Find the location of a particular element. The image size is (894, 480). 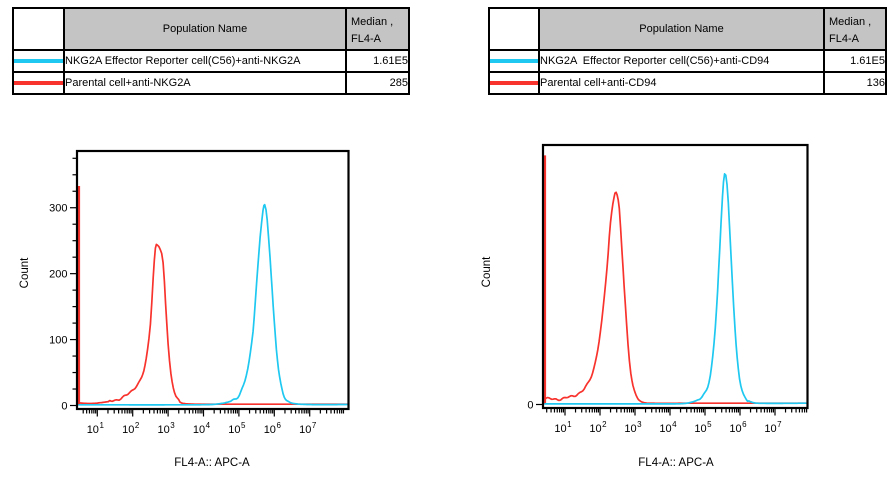

y-tick-label: 300 is located at coordinates (58, 209).